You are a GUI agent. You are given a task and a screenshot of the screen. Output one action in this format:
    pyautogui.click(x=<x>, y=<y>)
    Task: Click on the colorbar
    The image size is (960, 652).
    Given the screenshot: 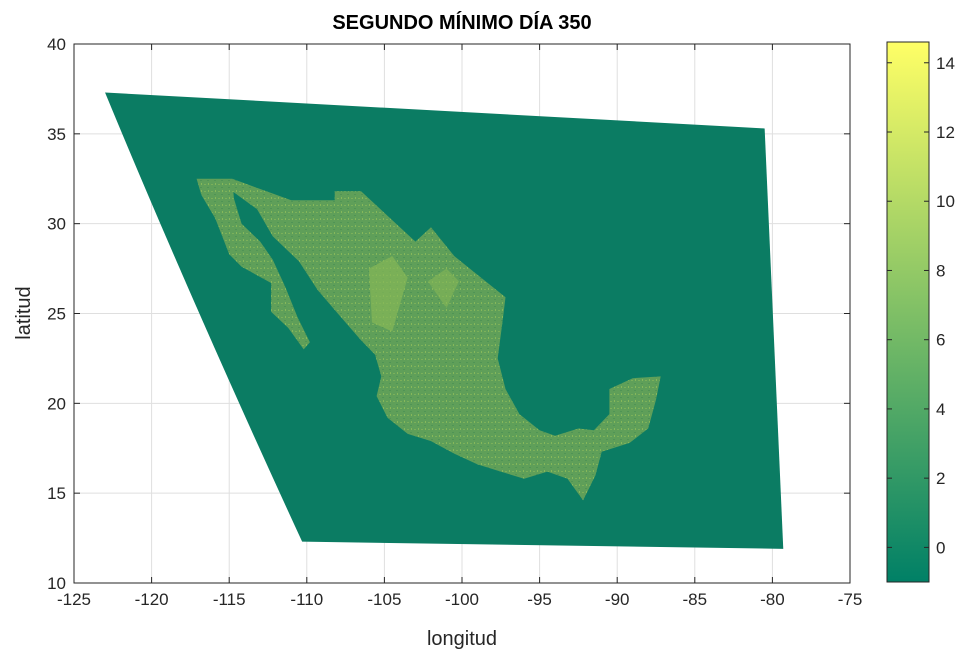 What is the action you would take?
    pyautogui.click(x=908, y=312)
    